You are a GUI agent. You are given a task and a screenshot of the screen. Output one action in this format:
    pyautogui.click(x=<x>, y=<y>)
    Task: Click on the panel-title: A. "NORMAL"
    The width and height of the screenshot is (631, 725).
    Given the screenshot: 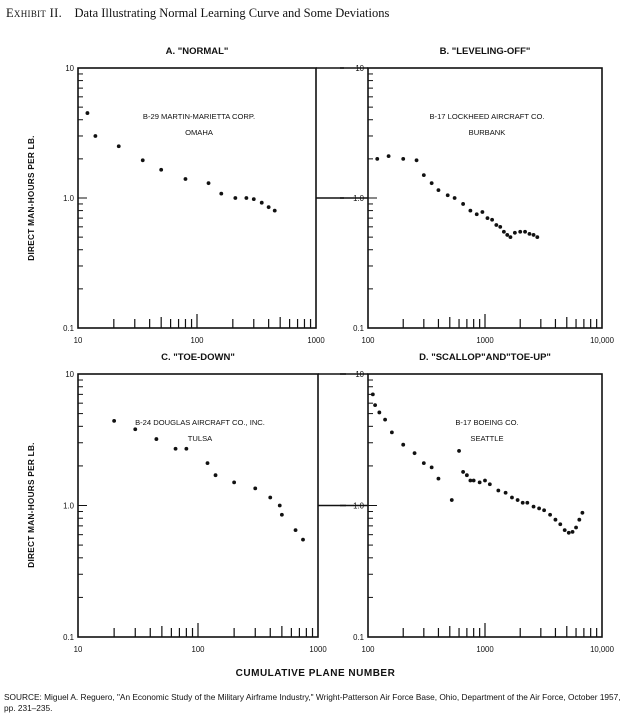 What is the action you would take?
    pyautogui.click(x=197, y=51)
    